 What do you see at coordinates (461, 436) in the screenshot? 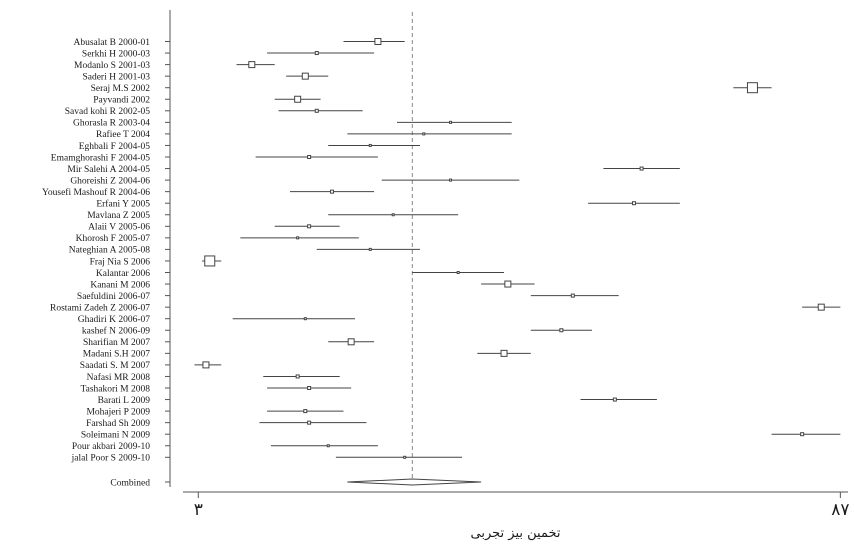
I see `study-row: Soleimani N 2009` at bounding box center [461, 436].